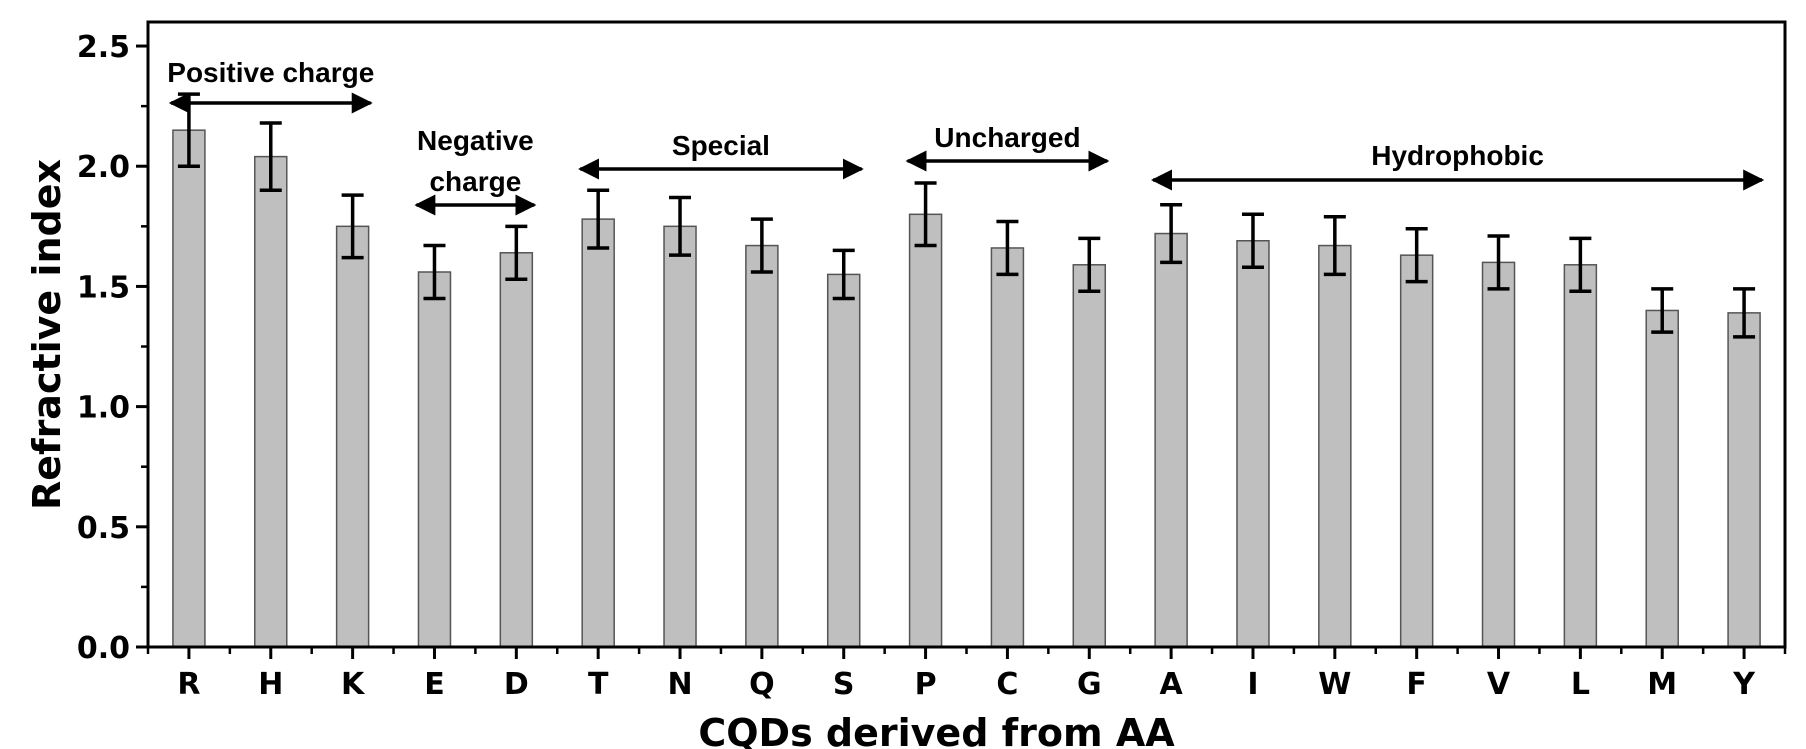 This screenshot has width=1806, height=749. What do you see at coordinates (843, 274) in the screenshot?
I see `error-bar-S` at bounding box center [843, 274].